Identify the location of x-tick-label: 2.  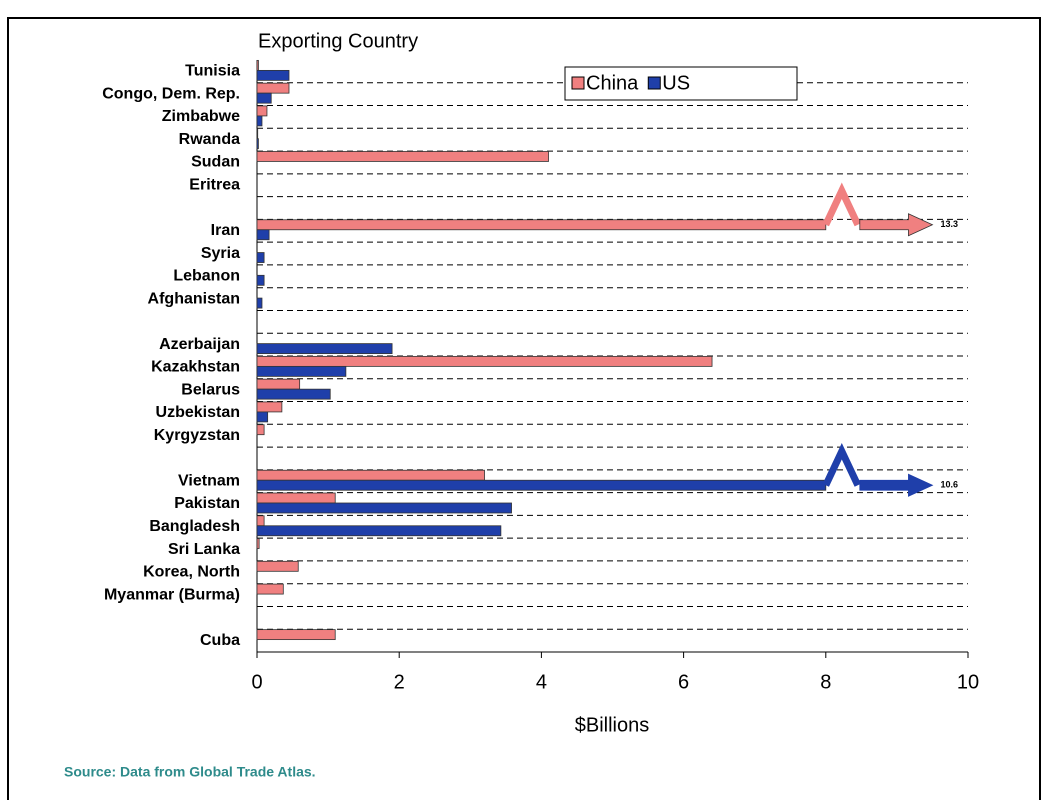
(399, 682).